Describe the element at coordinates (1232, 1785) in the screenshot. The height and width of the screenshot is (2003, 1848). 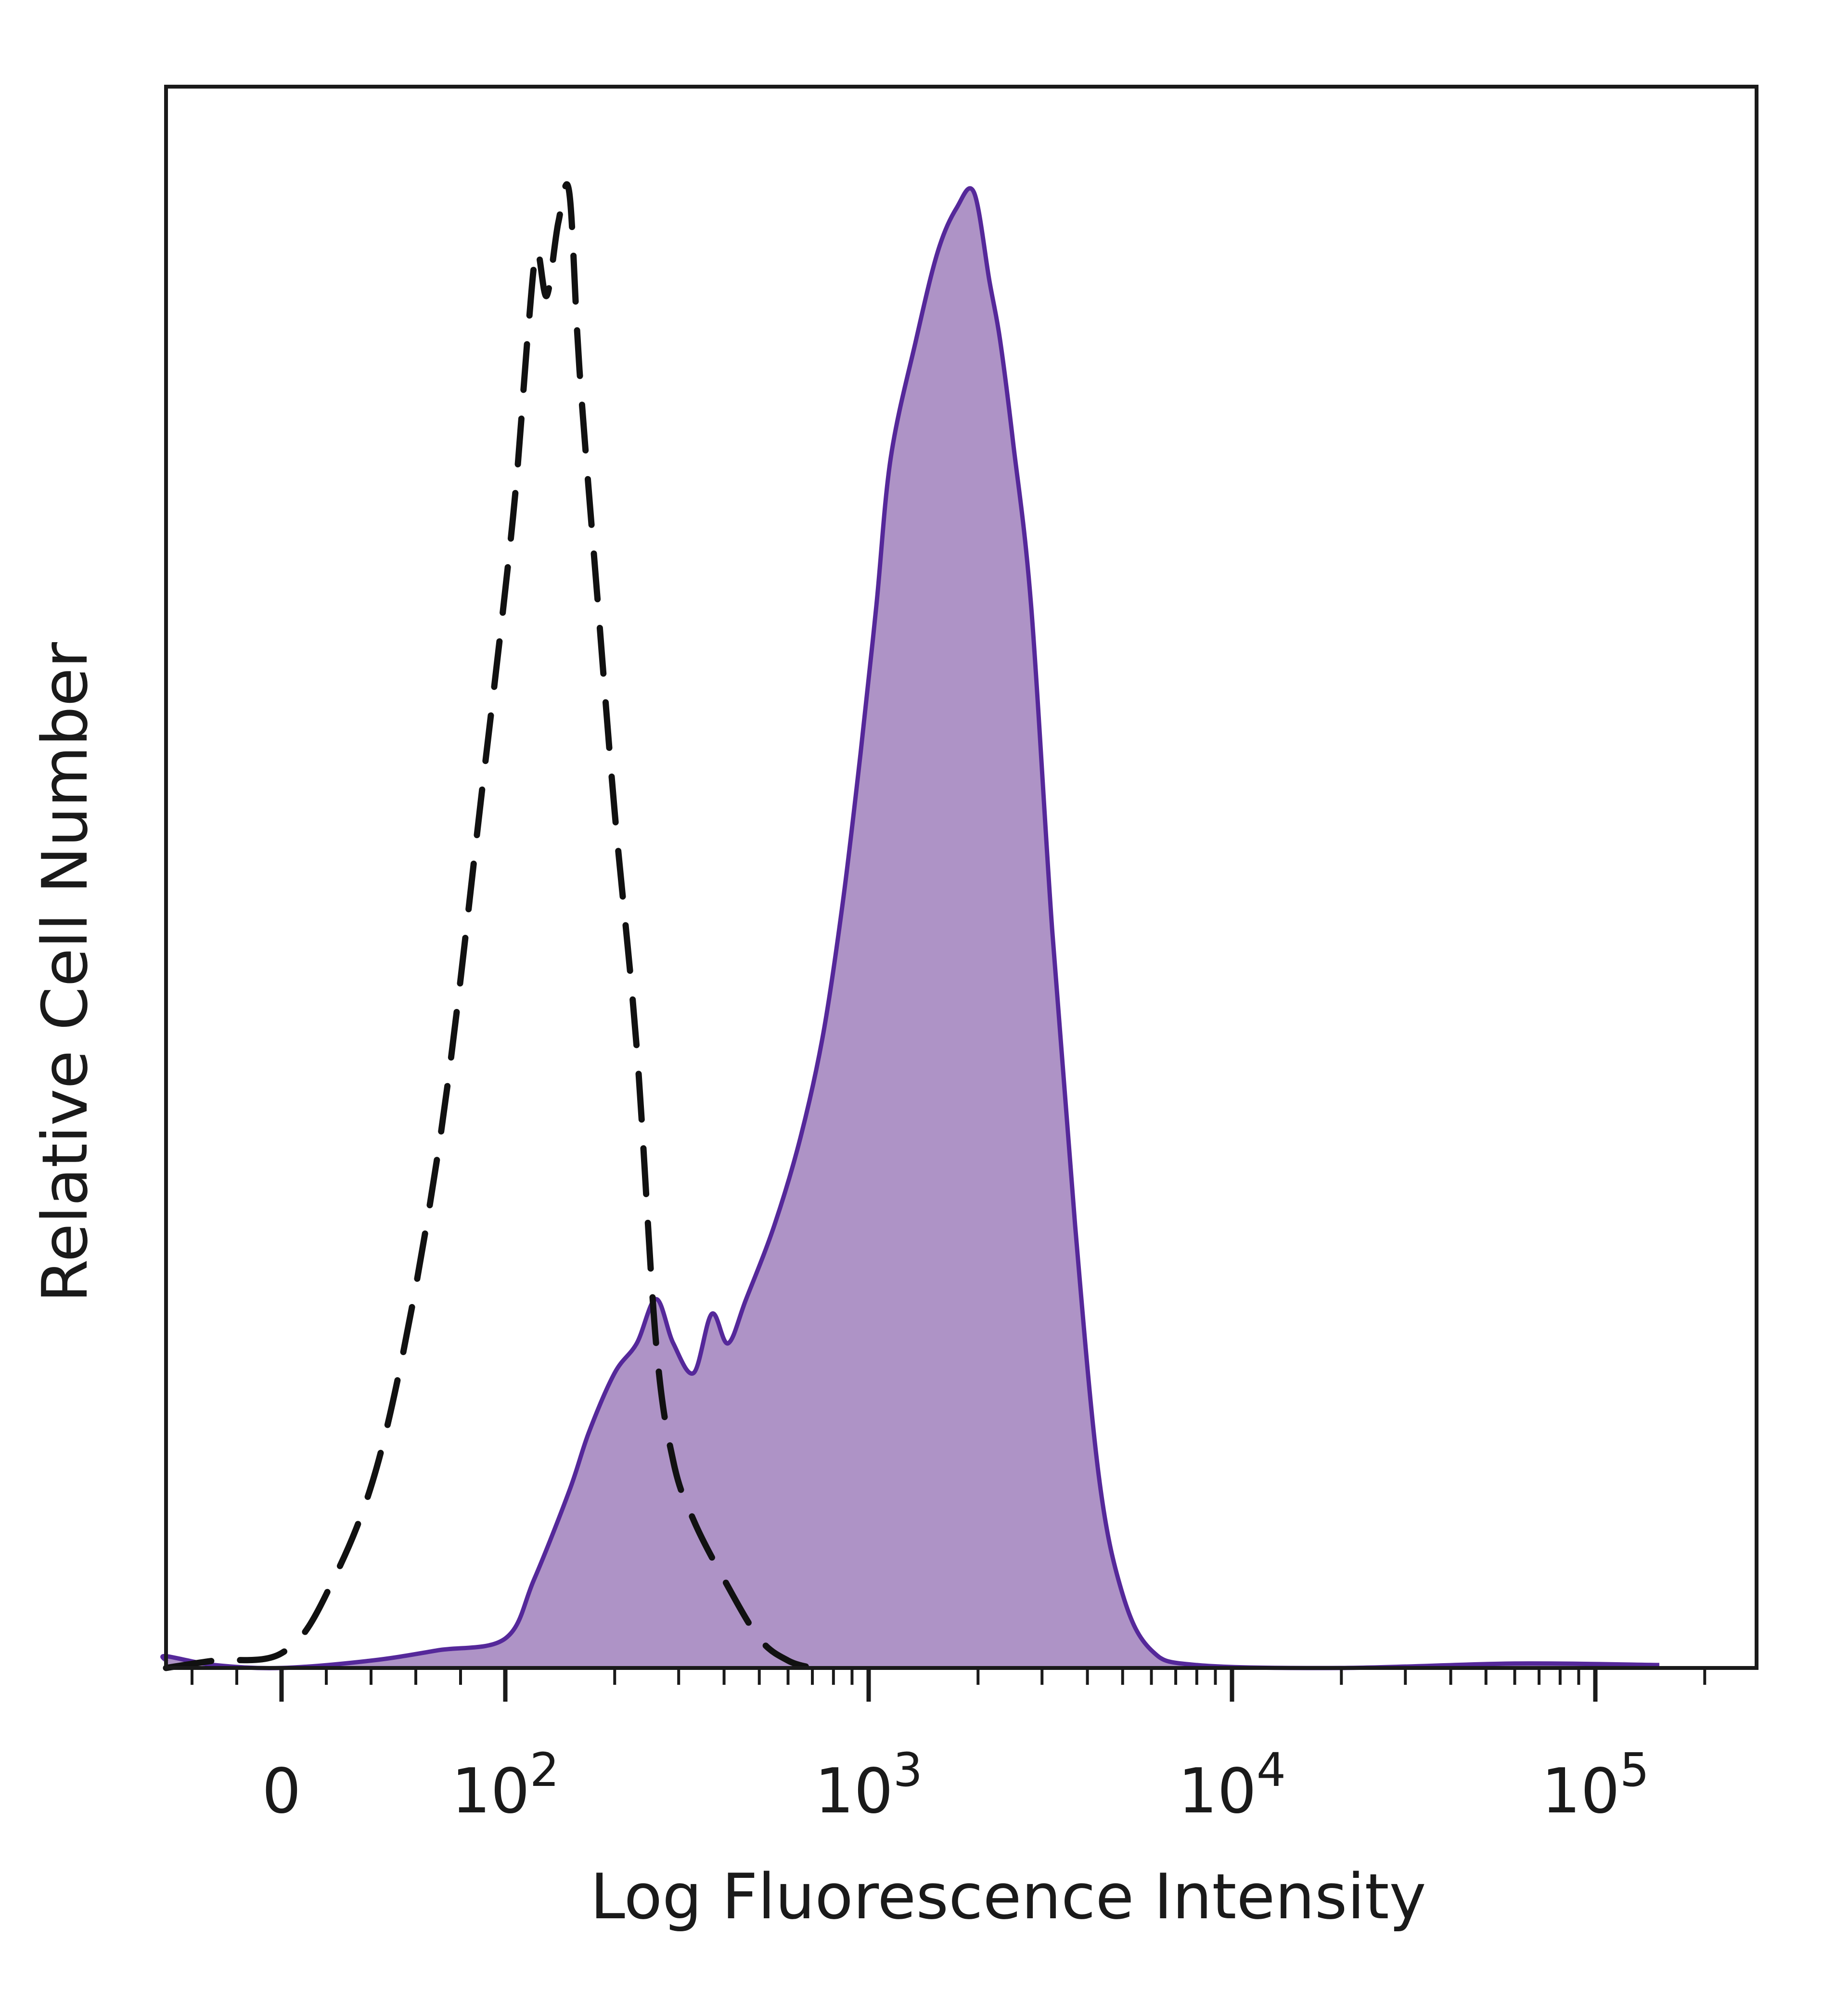
I see `x-tick-label: 10⁴` at that location.